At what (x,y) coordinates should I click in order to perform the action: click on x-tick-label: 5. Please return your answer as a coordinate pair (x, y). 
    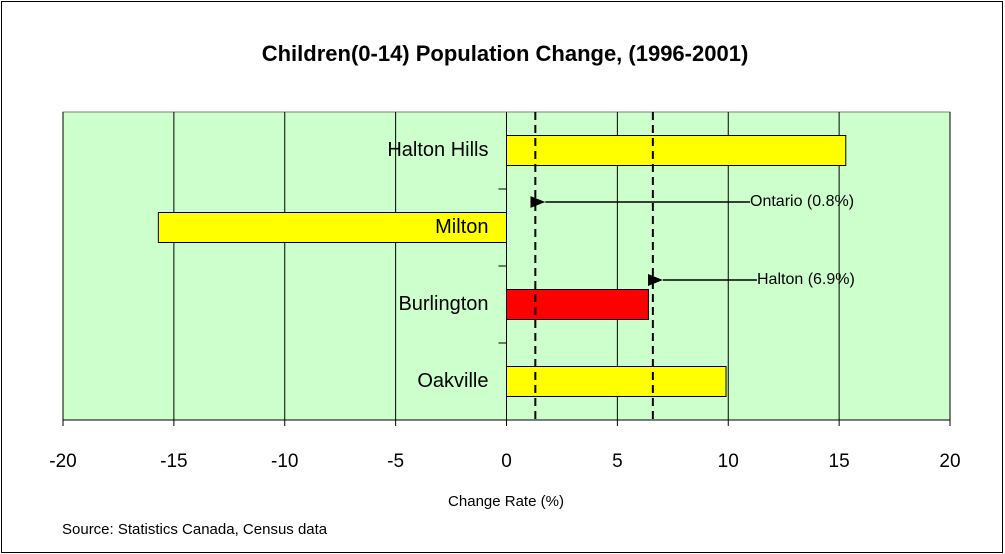
    Looking at the image, I should click on (617, 461).